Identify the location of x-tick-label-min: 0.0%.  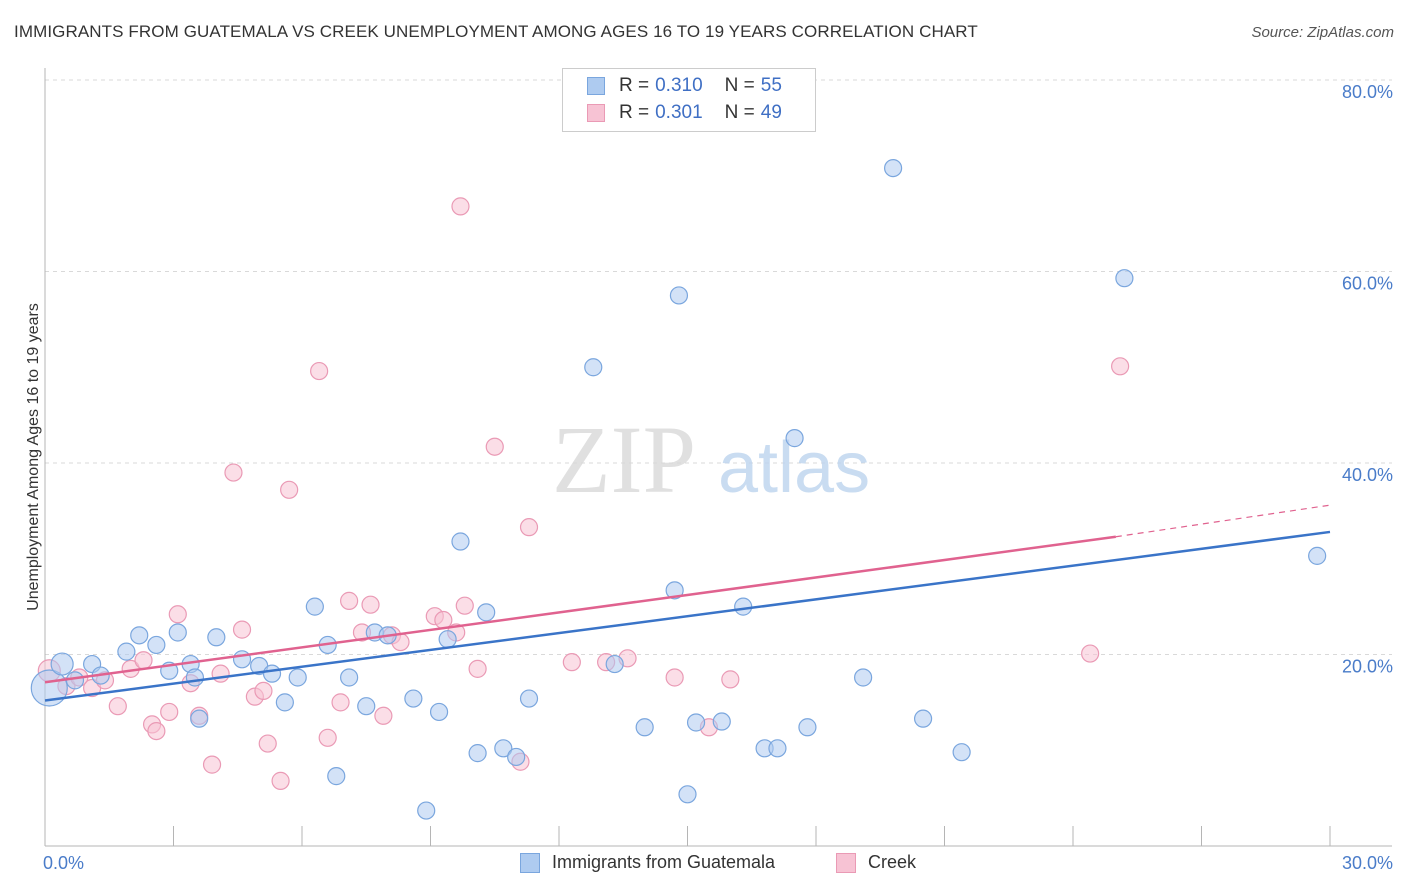
(63, 863).